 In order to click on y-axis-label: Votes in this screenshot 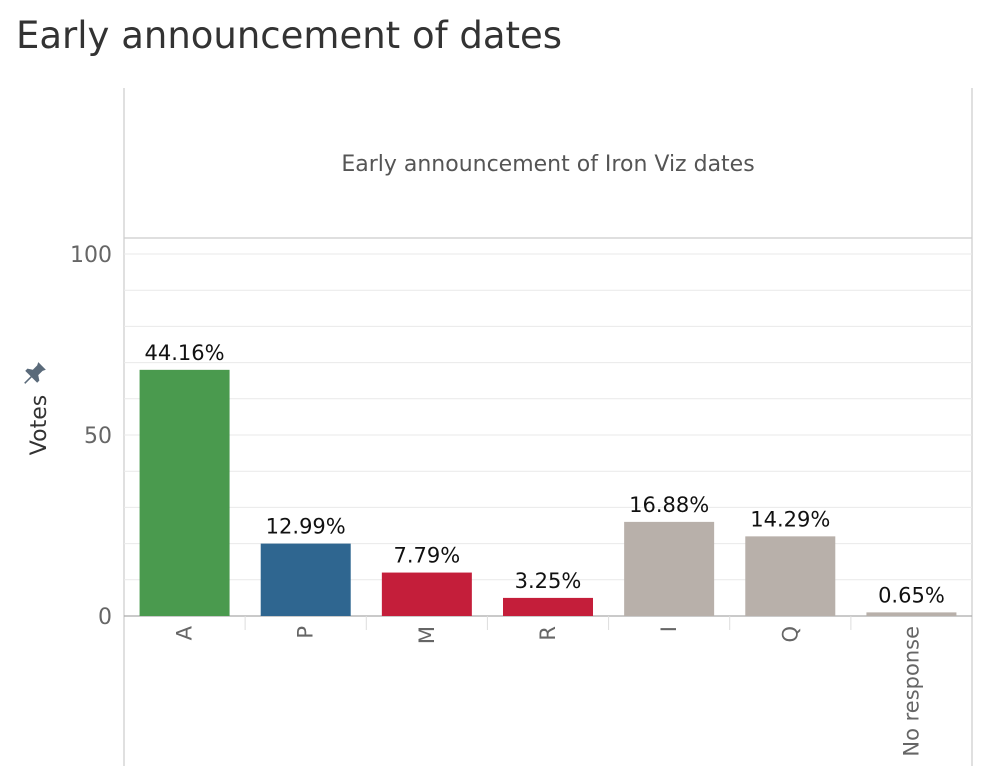, I will do `click(39, 425)`.